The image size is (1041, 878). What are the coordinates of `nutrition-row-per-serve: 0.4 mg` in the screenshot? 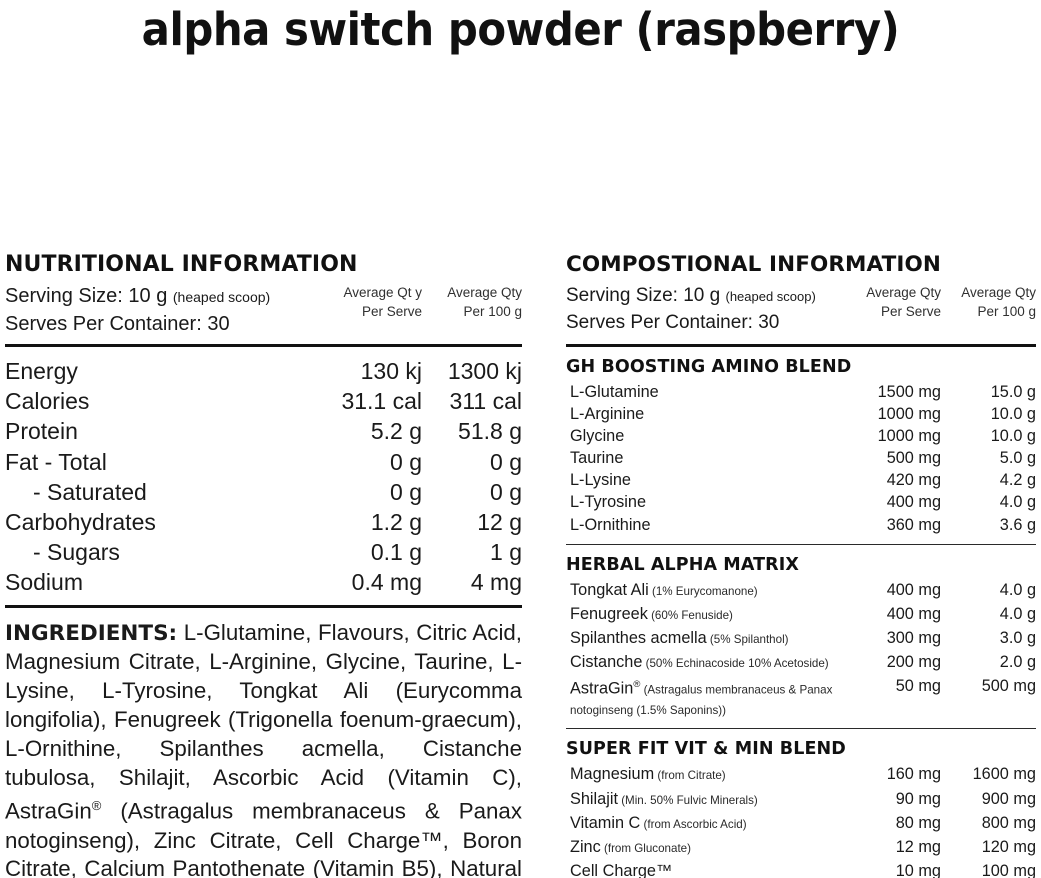 It's located at (386, 582).